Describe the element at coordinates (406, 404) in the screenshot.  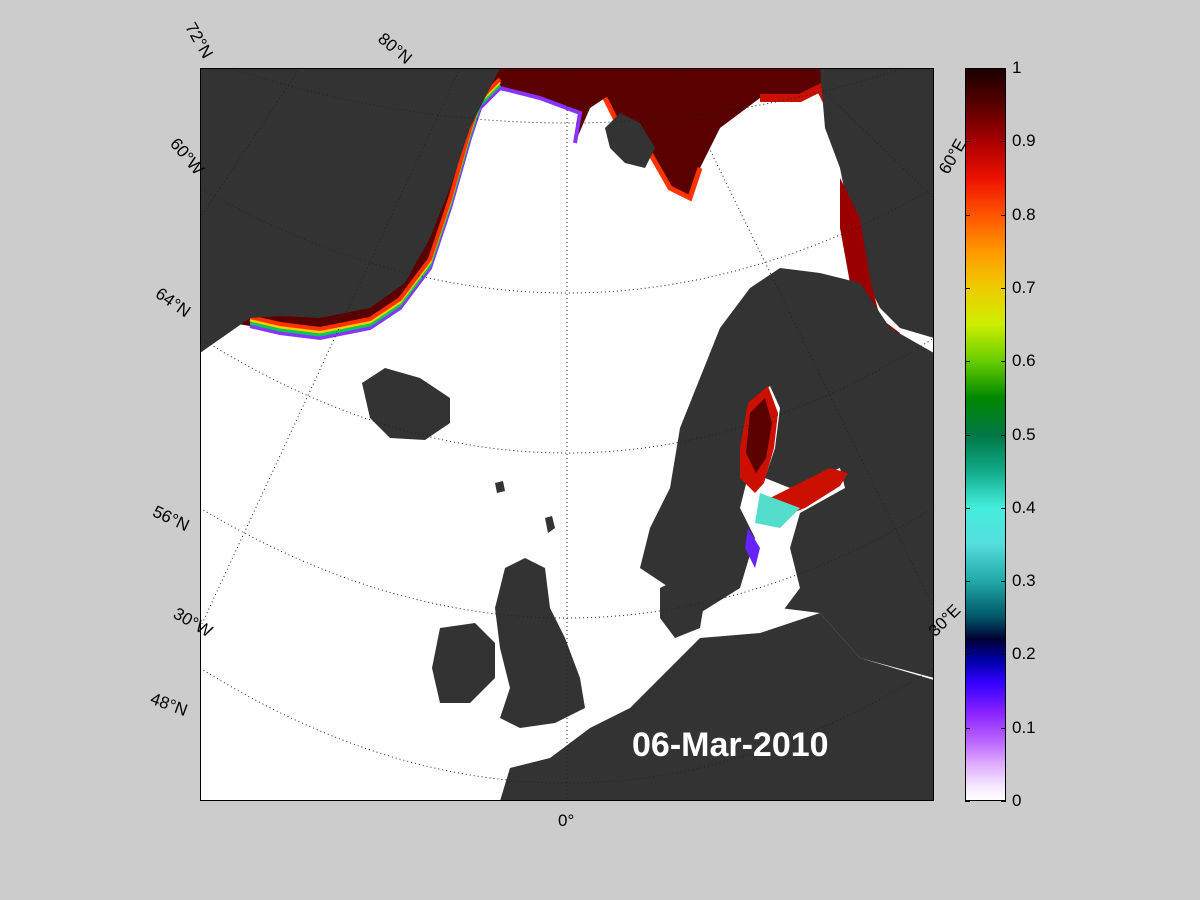
I see `iceland` at that location.